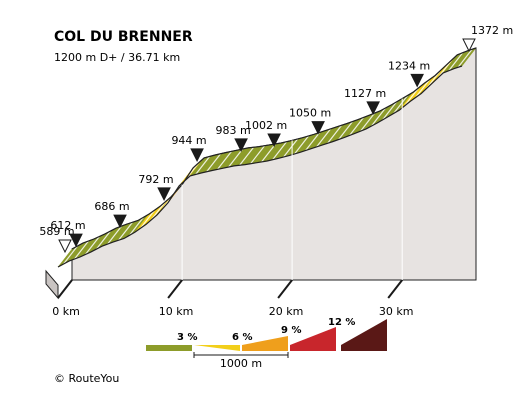  I want to click on waypoint-label: 1372 m, so click(492, 30).